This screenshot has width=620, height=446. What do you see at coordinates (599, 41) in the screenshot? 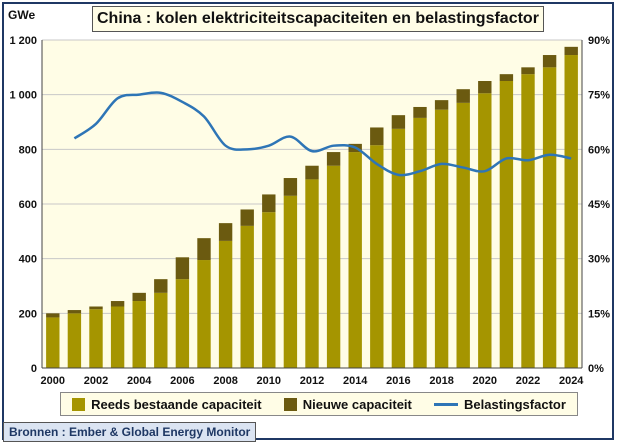
I see `y-right-tick-label: 90%` at bounding box center [599, 41].